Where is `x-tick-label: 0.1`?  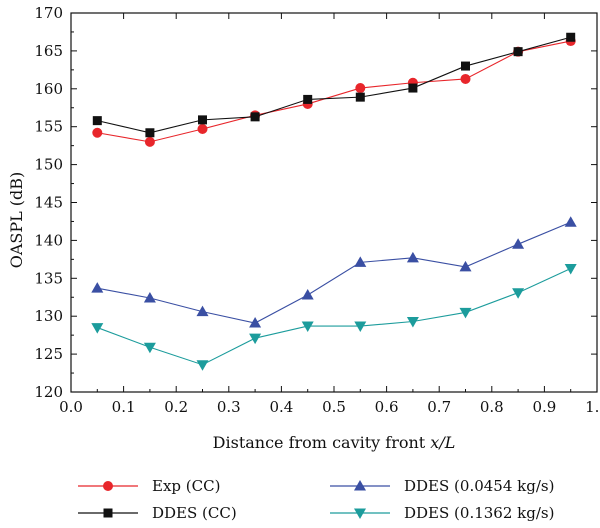
x-tick-label: 0.1 is located at coordinates (124, 407).